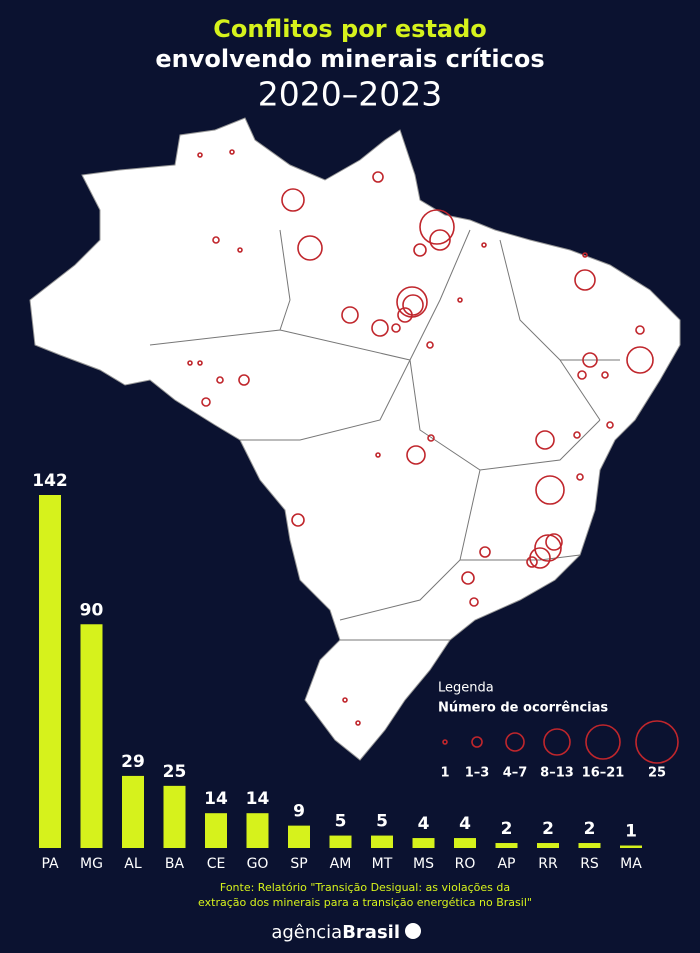  I want to click on value-label: 4, so click(465, 824).